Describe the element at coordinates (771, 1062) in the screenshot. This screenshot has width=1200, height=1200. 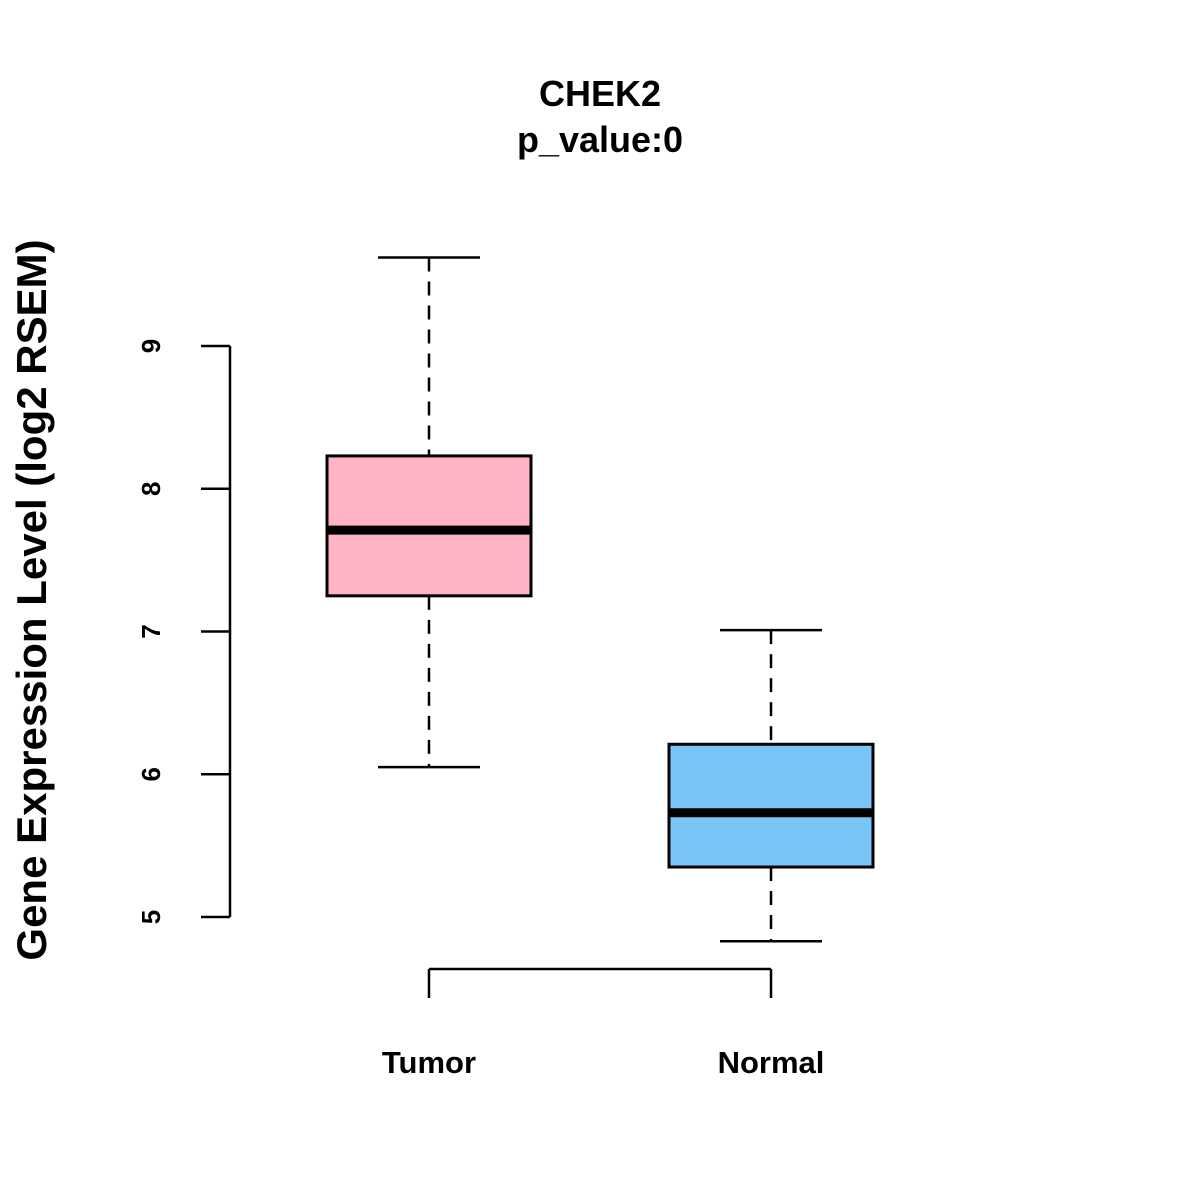
I see `x-tick-label-normal: Normal` at that location.